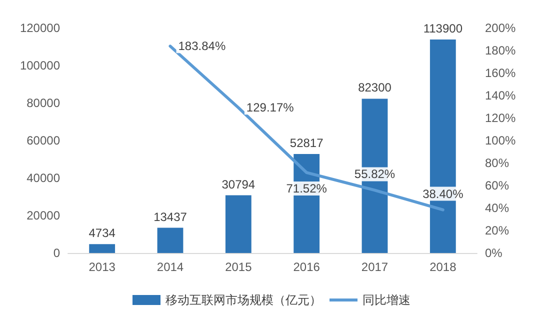  Describe the element at coordinates (170, 267) in the screenshot. I see `x-tick-label: 2014` at that location.